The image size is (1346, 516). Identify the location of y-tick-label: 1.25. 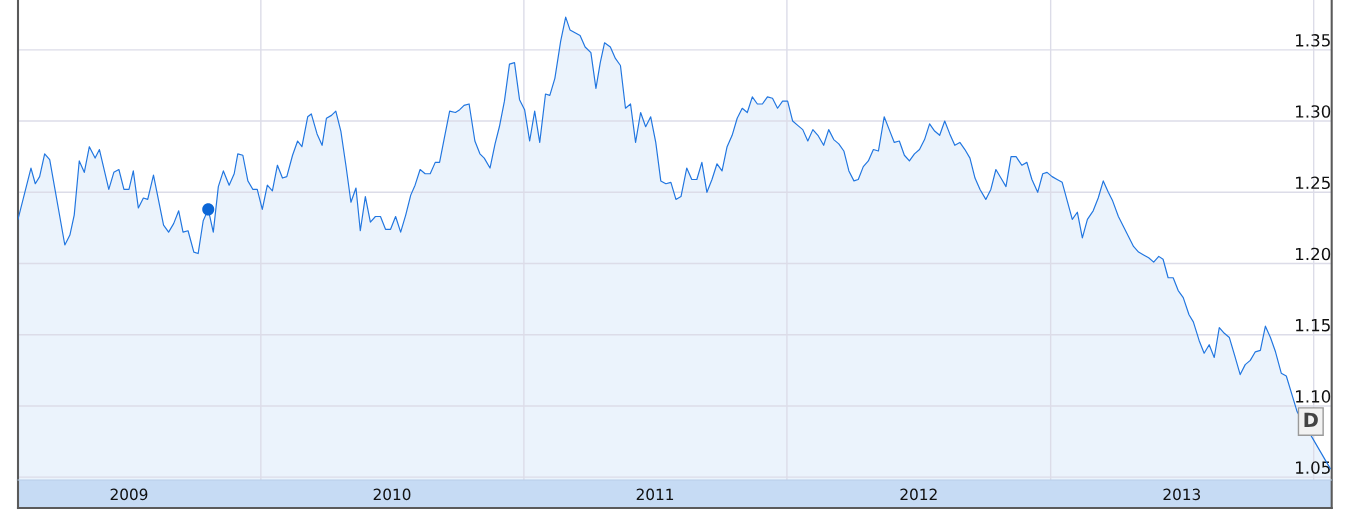
(1313, 183).